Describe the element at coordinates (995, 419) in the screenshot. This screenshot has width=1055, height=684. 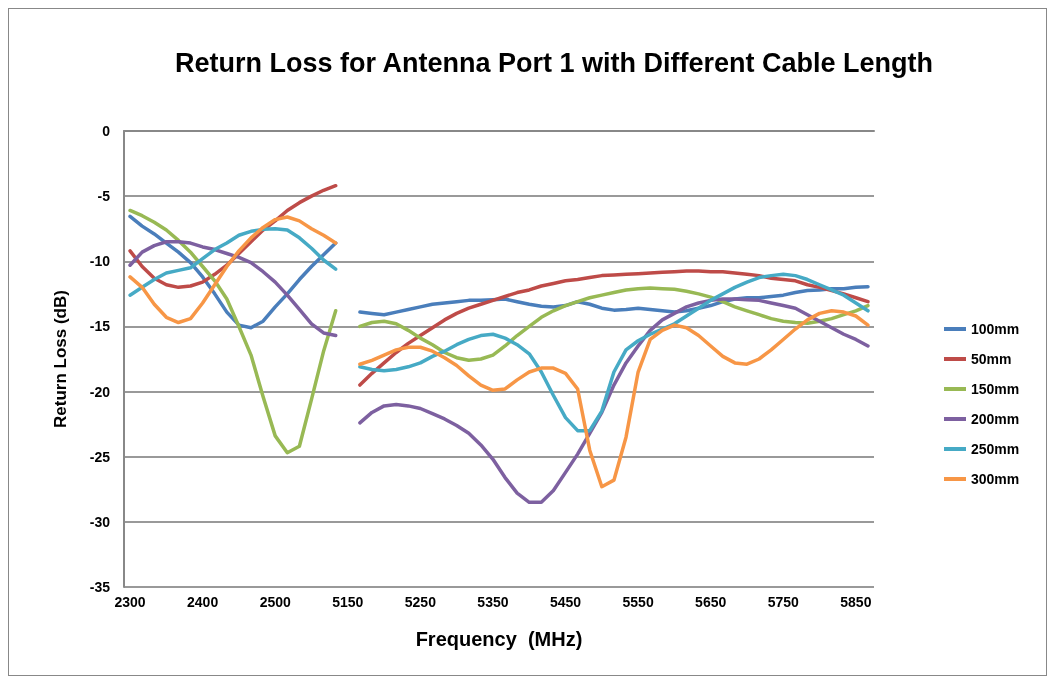
I see `legend-label: 200mm` at that location.